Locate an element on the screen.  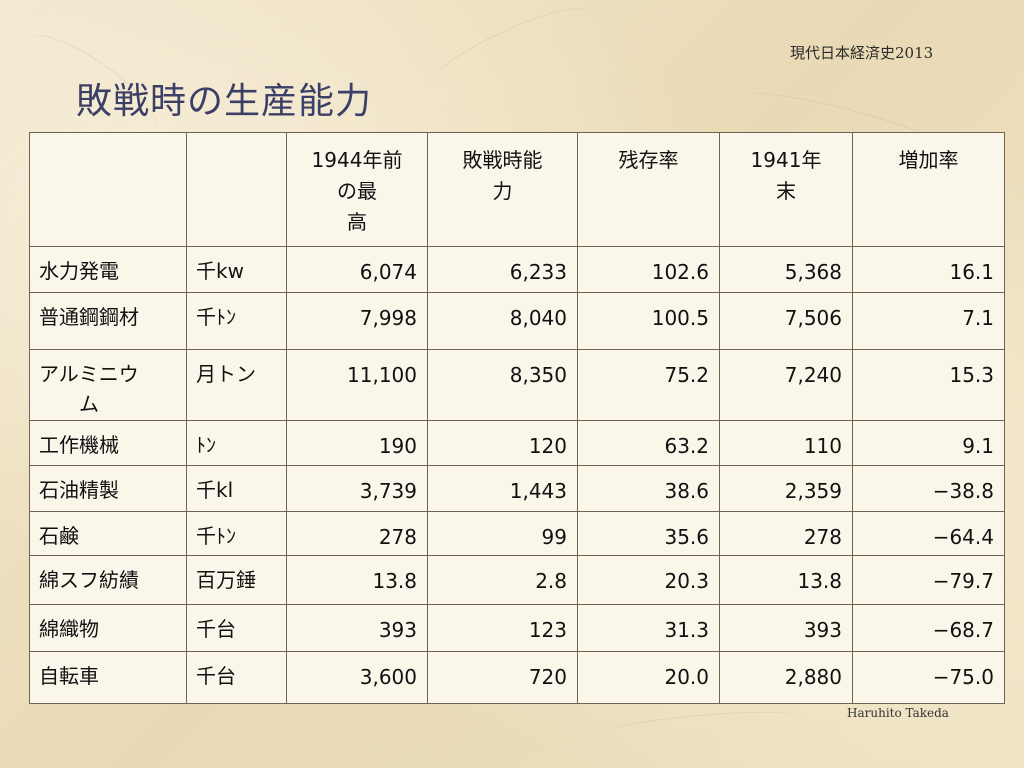
header-cell-1941-end: 1941年 末 is located at coordinates (786, 189).